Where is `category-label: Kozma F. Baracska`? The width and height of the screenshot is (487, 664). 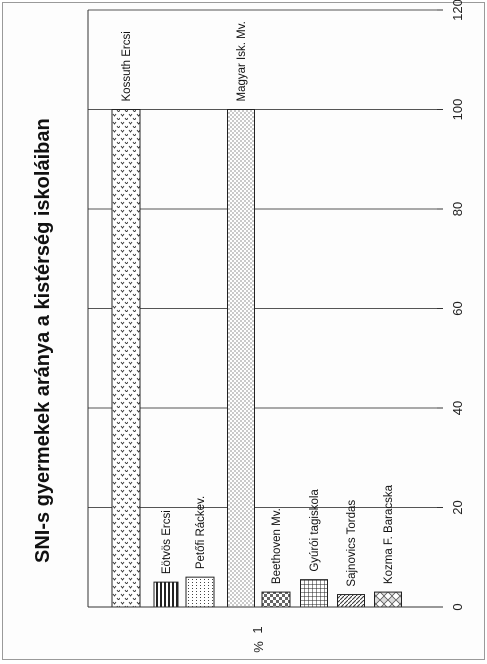
category-label: Kozma F. Baracska is located at coordinates (389, 534).